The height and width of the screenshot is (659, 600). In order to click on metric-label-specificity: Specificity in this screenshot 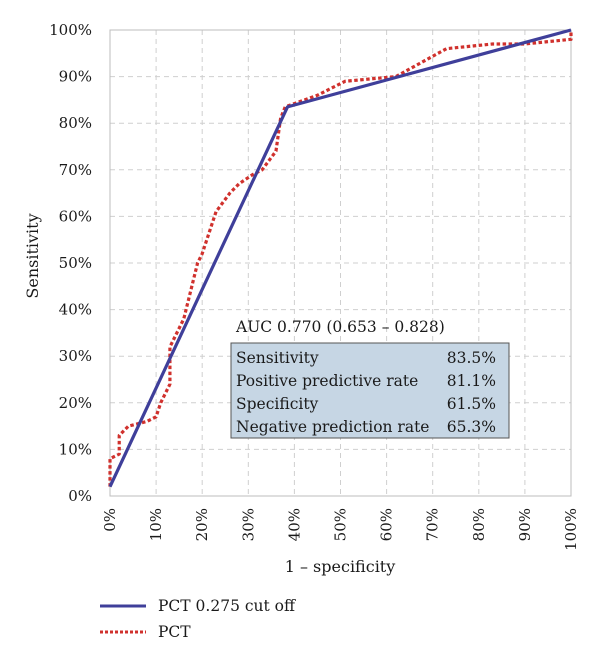, I will do `click(277, 404)`.